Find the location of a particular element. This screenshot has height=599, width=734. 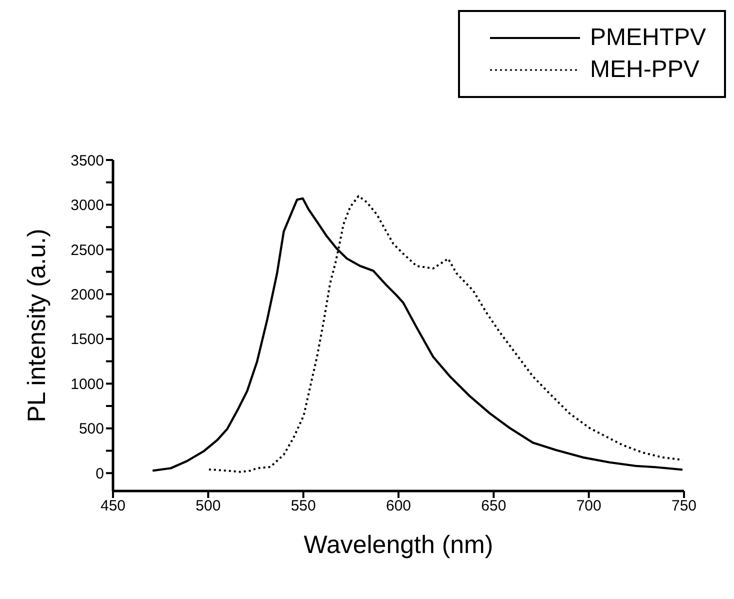

y-tick-label: 2000 is located at coordinates (87, 295).